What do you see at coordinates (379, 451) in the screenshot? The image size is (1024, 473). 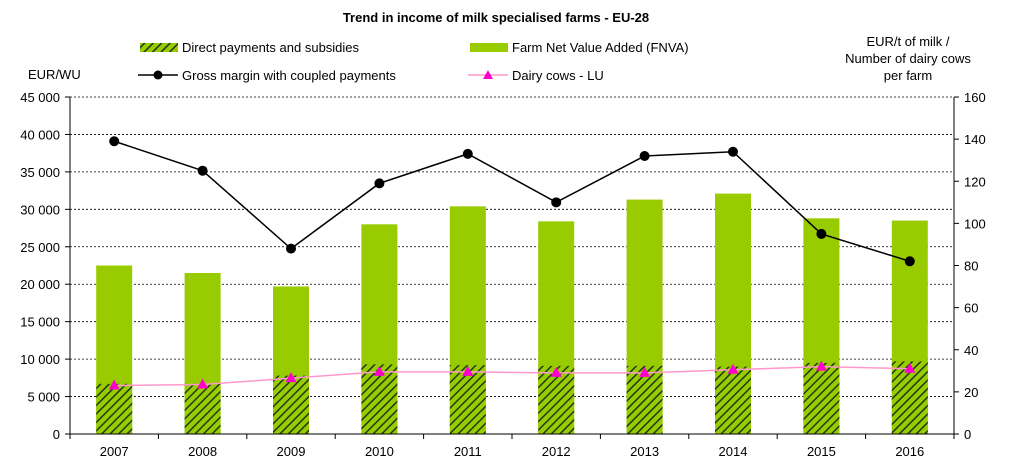 I see `x-tick-label-2010: 2010` at bounding box center [379, 451].